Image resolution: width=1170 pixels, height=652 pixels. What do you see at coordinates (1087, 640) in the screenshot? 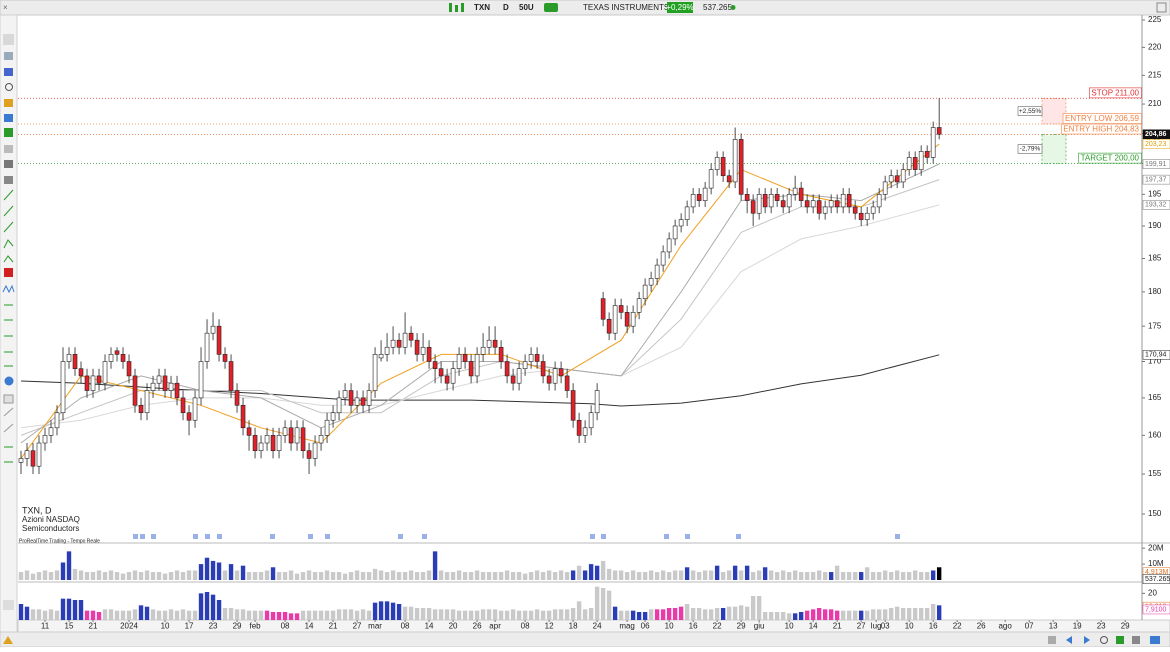
I see `redo` at bounding box center [1087, 640].